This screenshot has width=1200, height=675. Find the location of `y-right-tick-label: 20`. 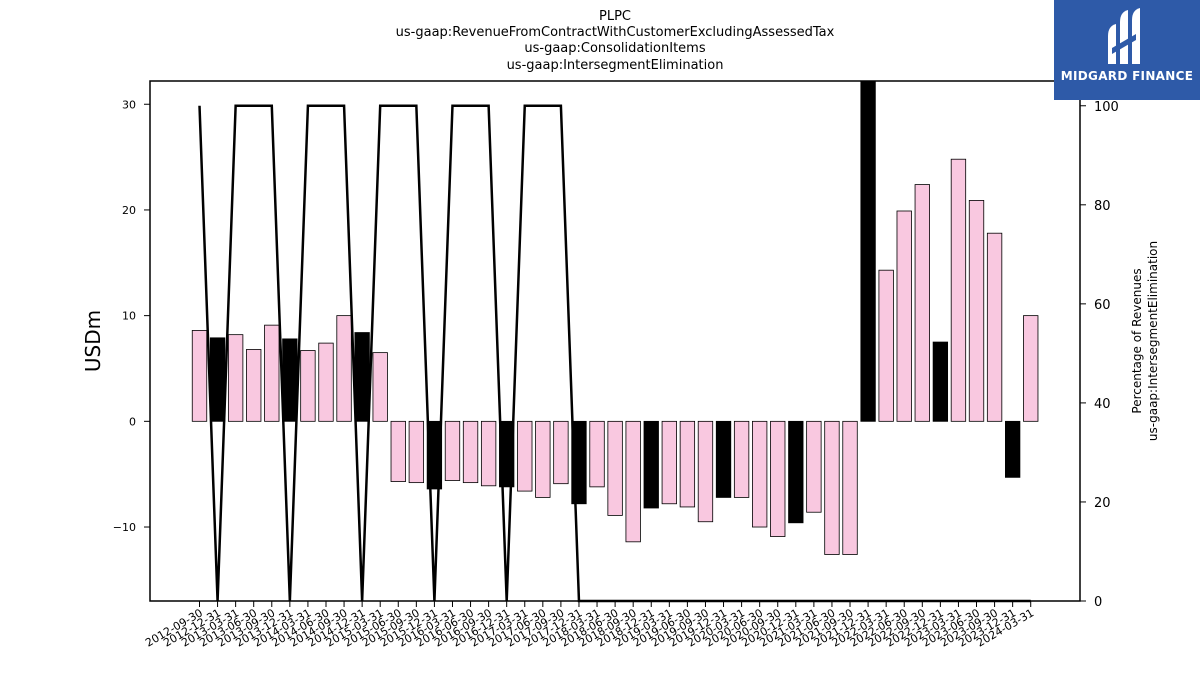

y-right-tick-label: 20 is located at coordinates (1102, 503).